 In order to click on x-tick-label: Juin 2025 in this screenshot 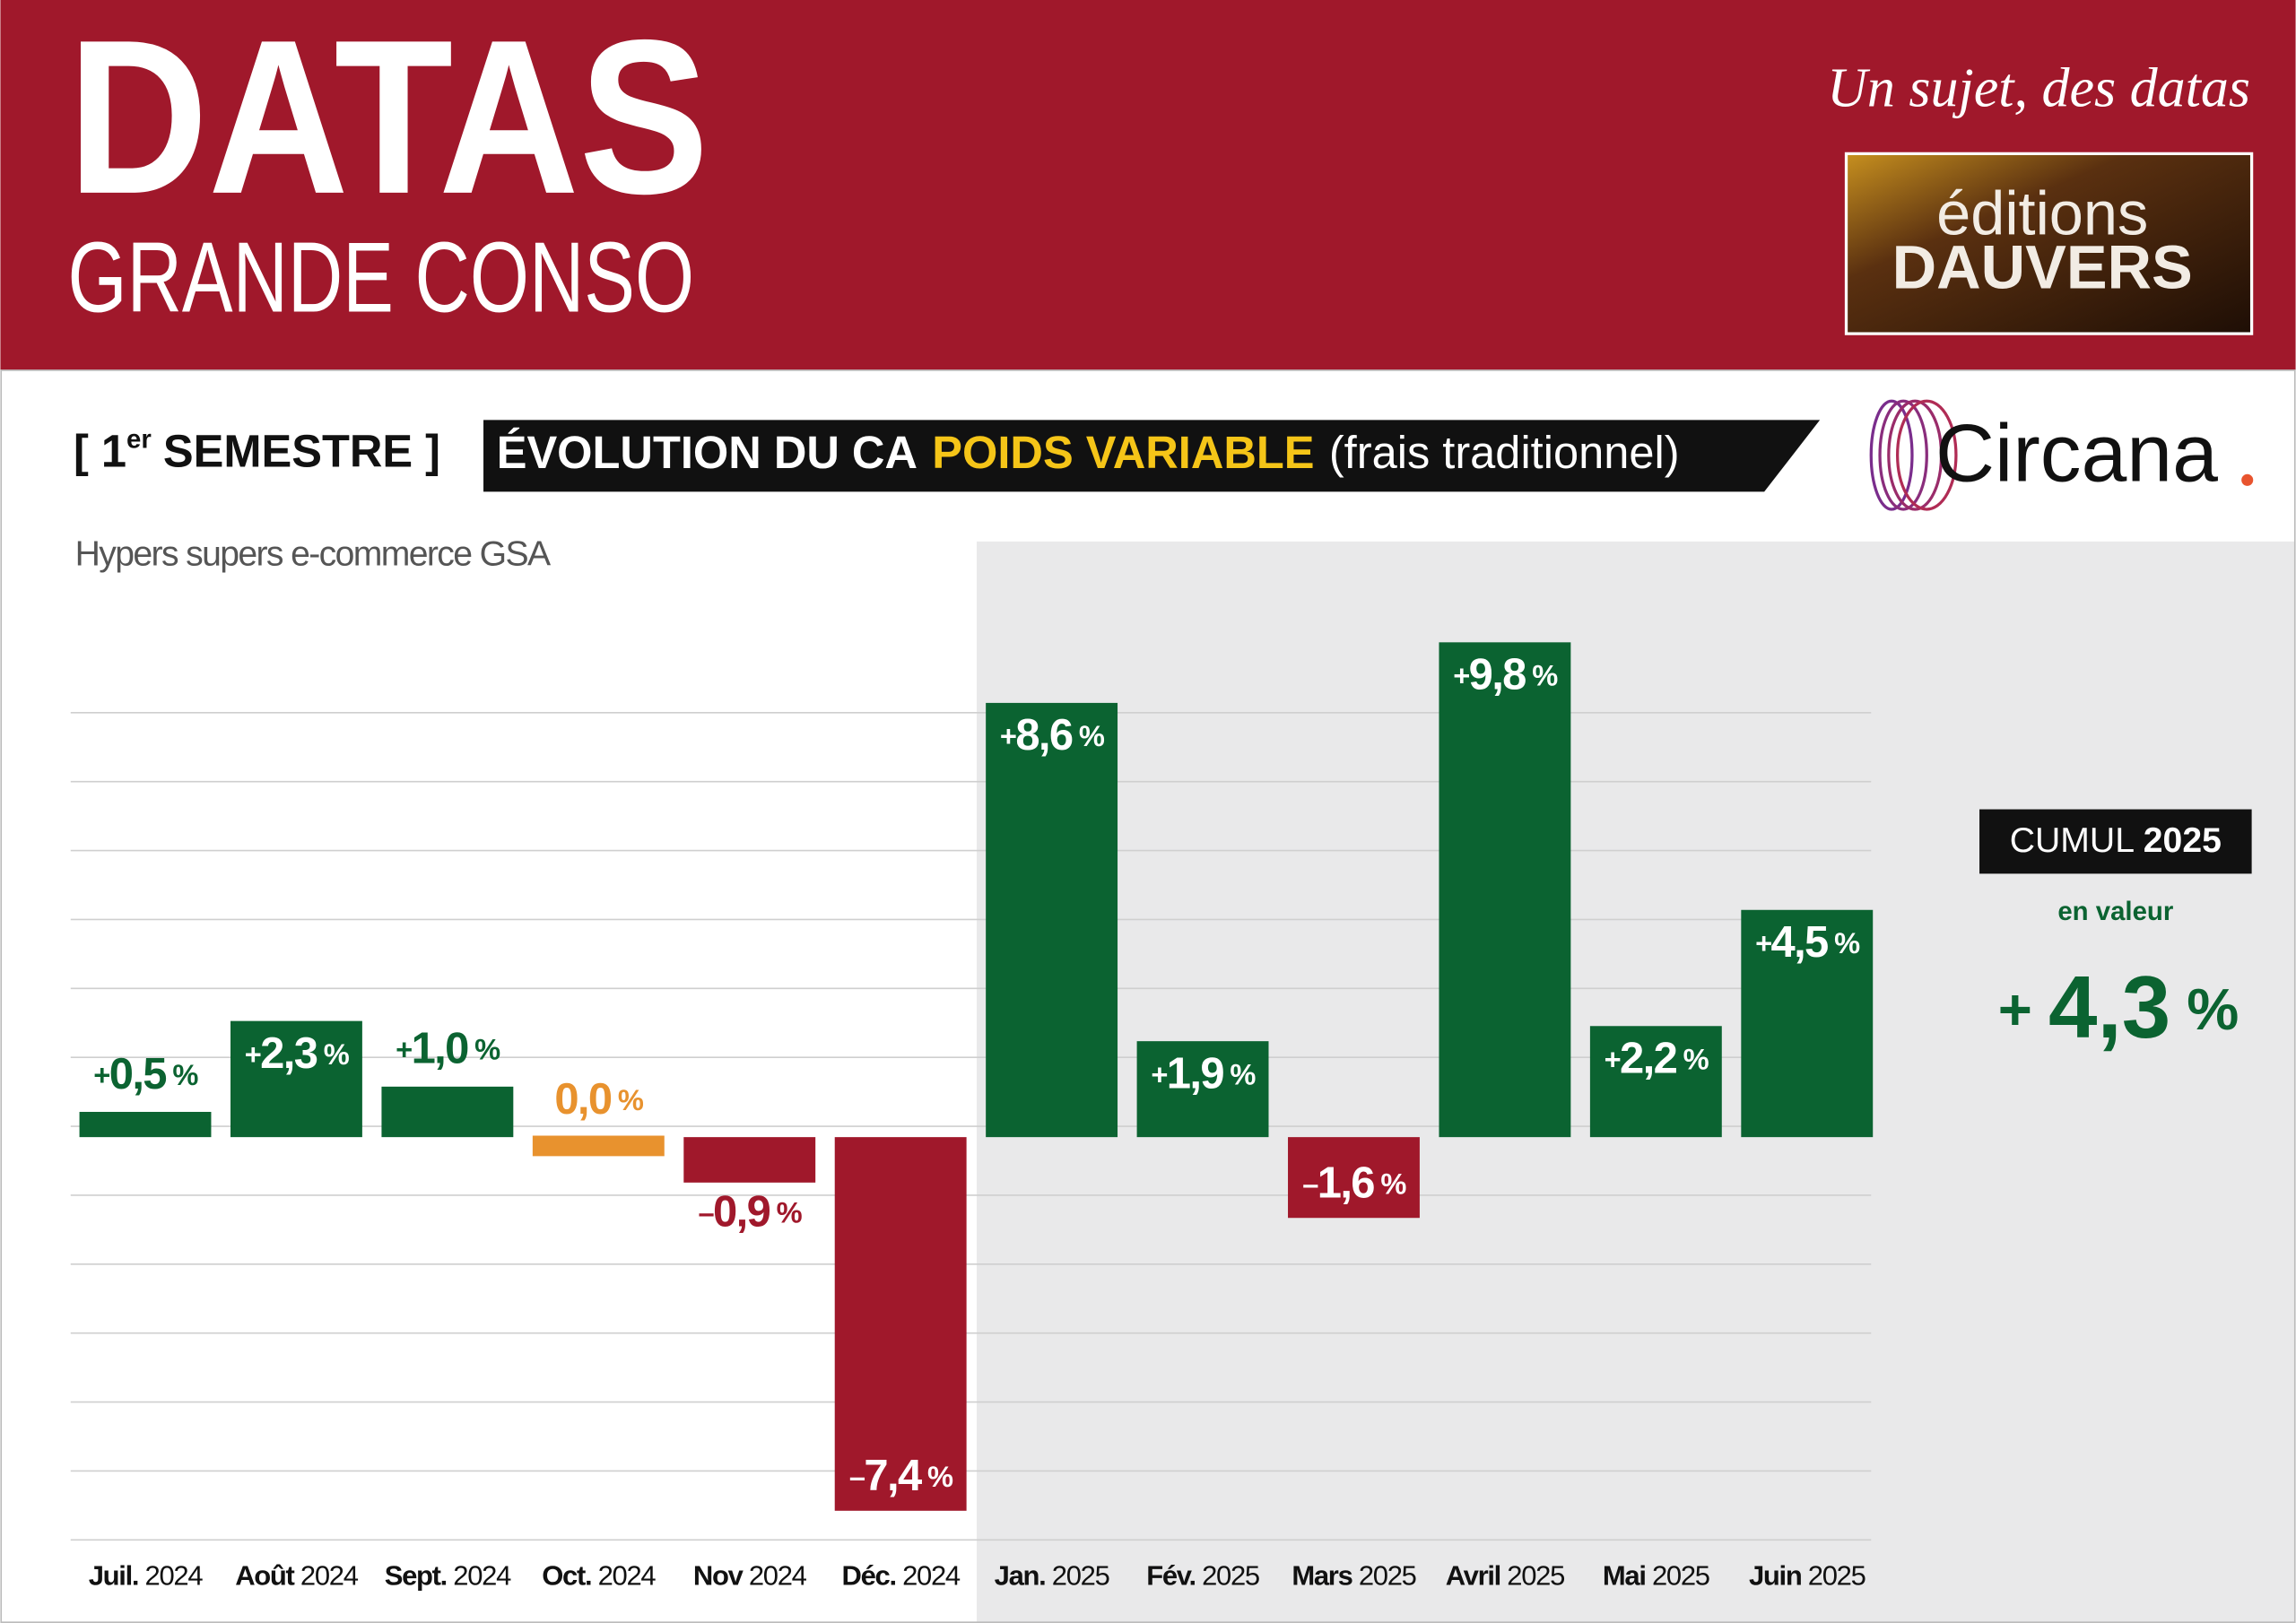, I will do `click(1807, 1576)`.